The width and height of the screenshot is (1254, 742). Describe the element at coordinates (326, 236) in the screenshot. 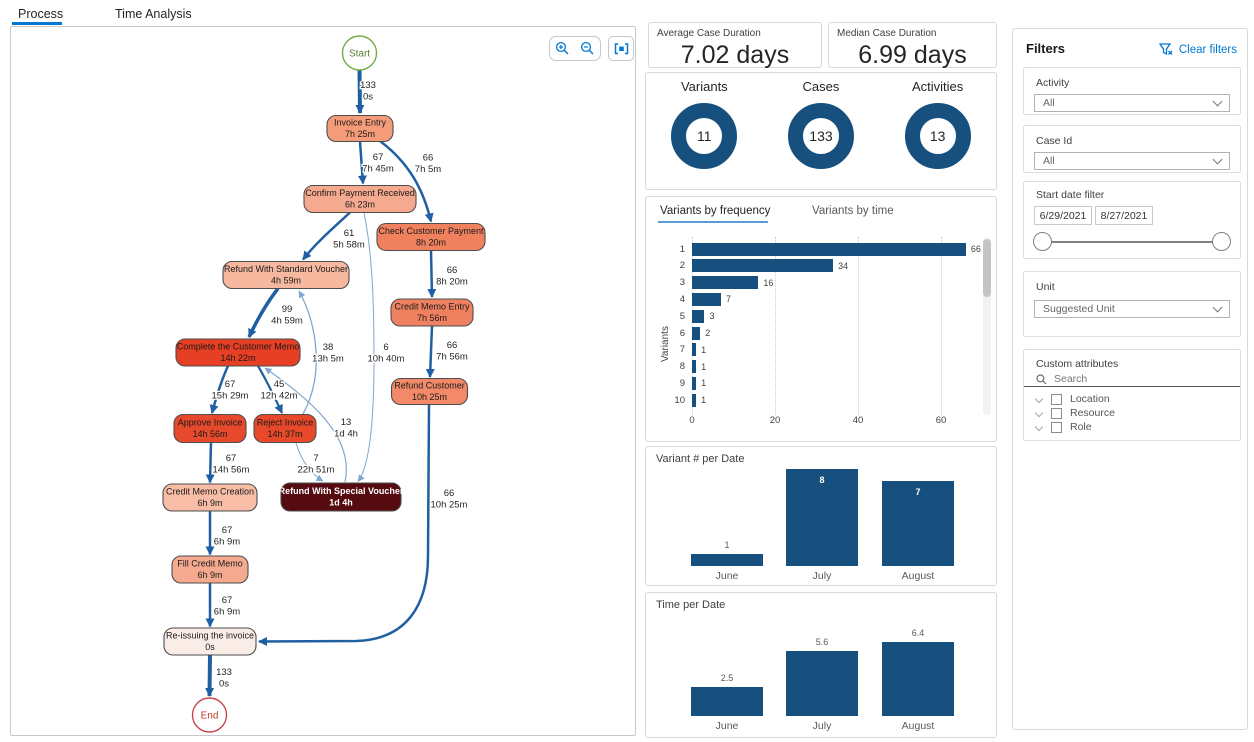

I see `process-edge-confirm-stdvoucher` at that location.